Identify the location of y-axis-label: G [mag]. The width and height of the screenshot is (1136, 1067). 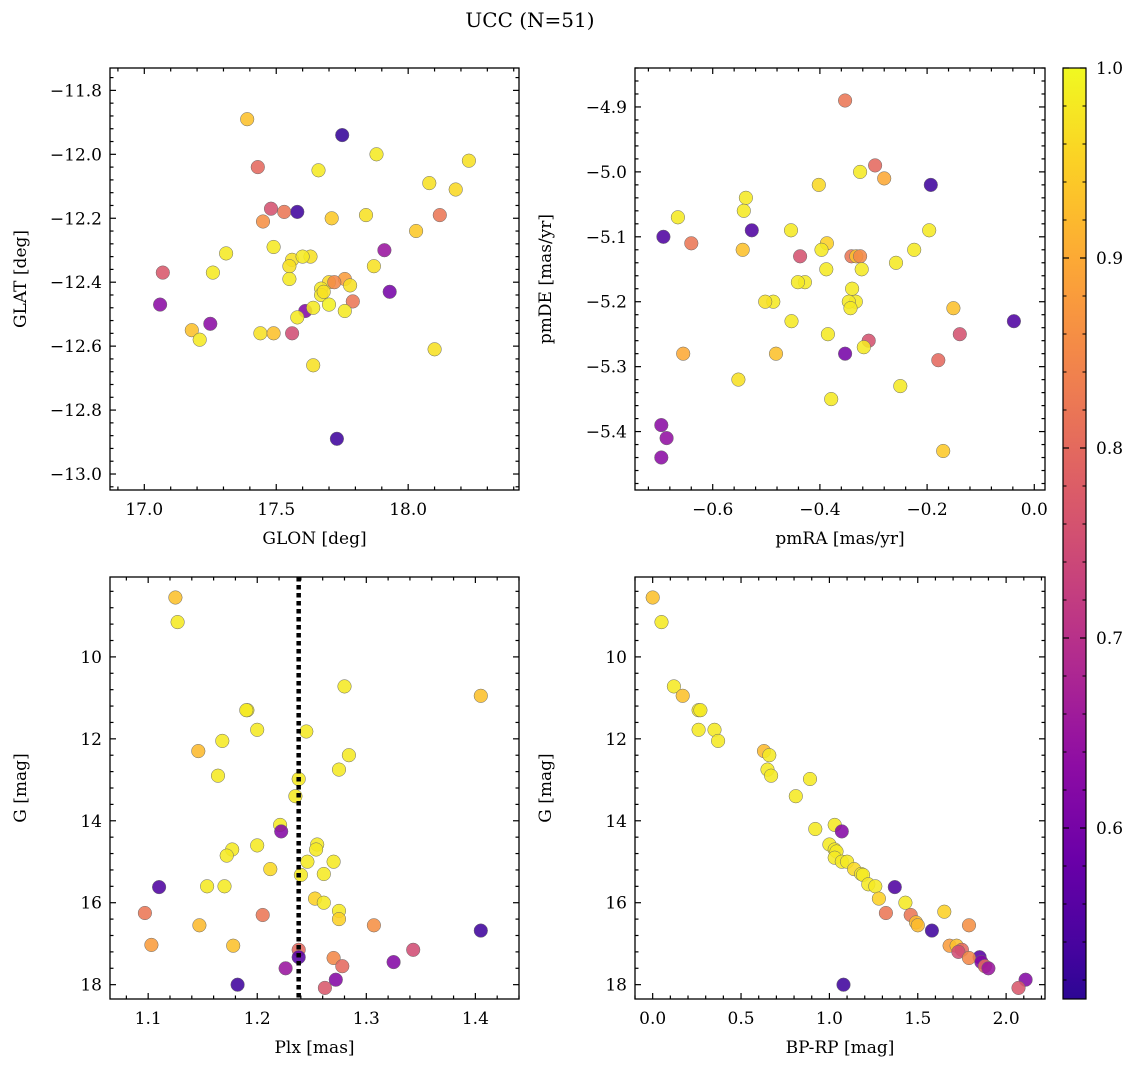
(21, 787).